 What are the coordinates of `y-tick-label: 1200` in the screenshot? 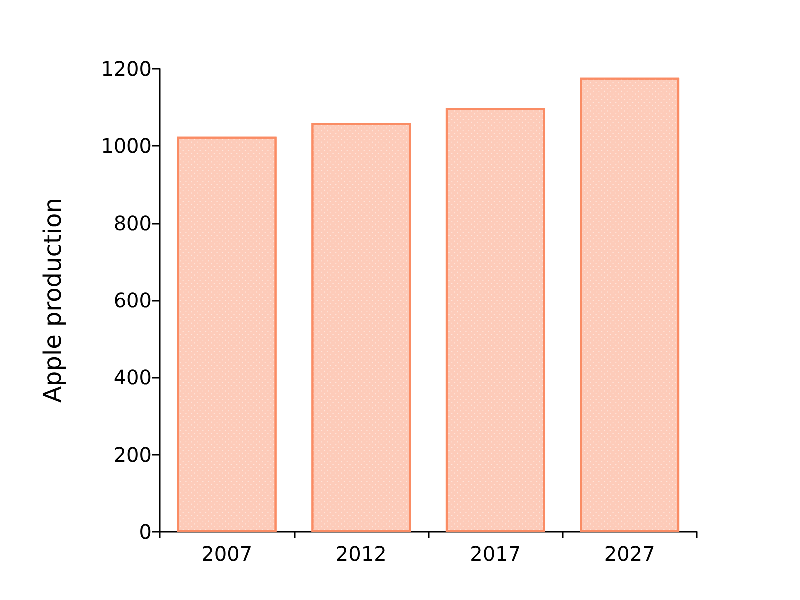 It's located at (126, 69).